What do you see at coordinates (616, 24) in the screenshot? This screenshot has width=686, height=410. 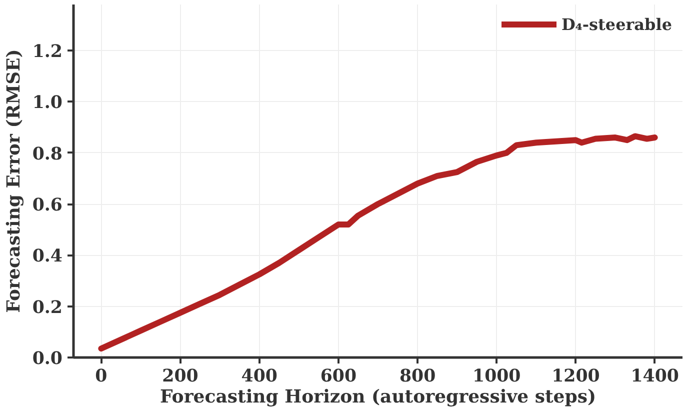 I see `legend-label: D₄-steerable` at bounding box center [616, 24].